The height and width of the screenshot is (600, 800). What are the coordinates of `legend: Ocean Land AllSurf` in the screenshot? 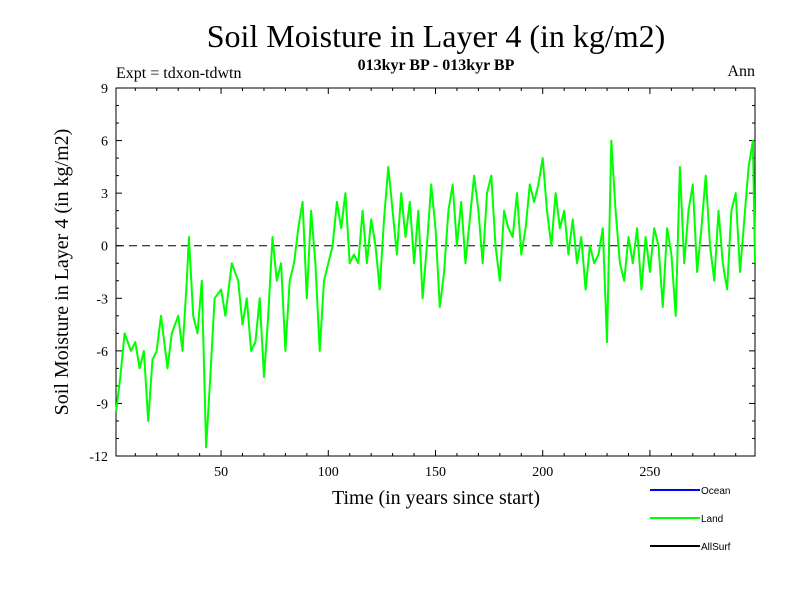 It's located at (690, 519).